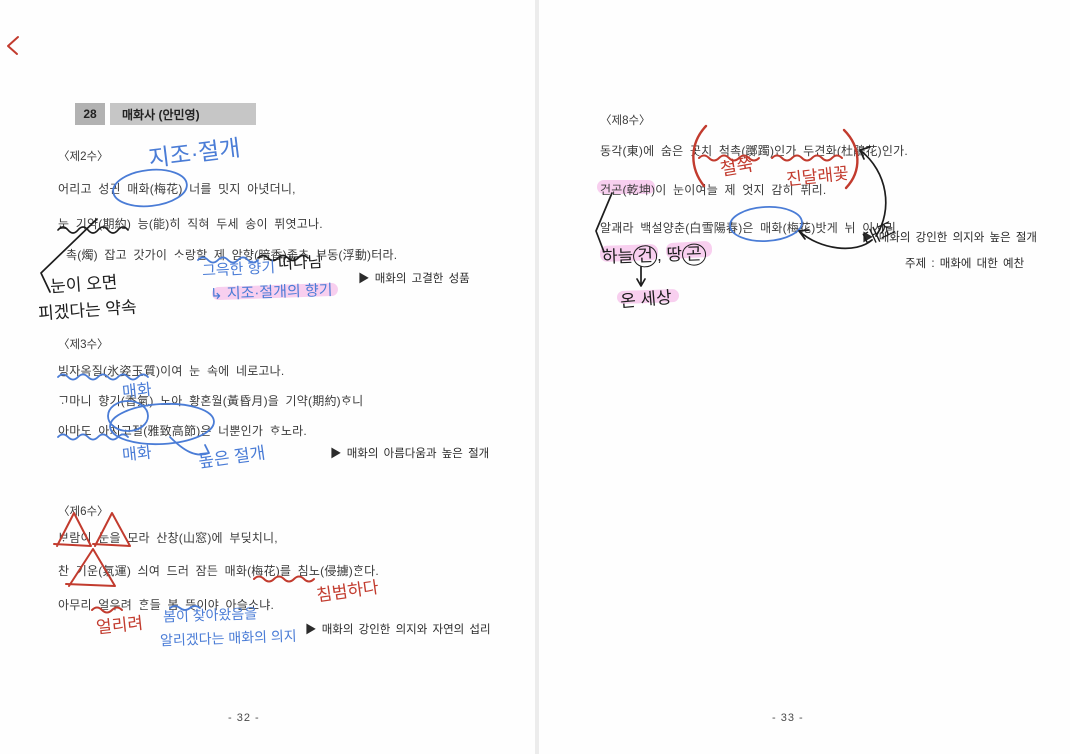  I want to click on verse6-label: 〈제6수〉, so click(83, 512).